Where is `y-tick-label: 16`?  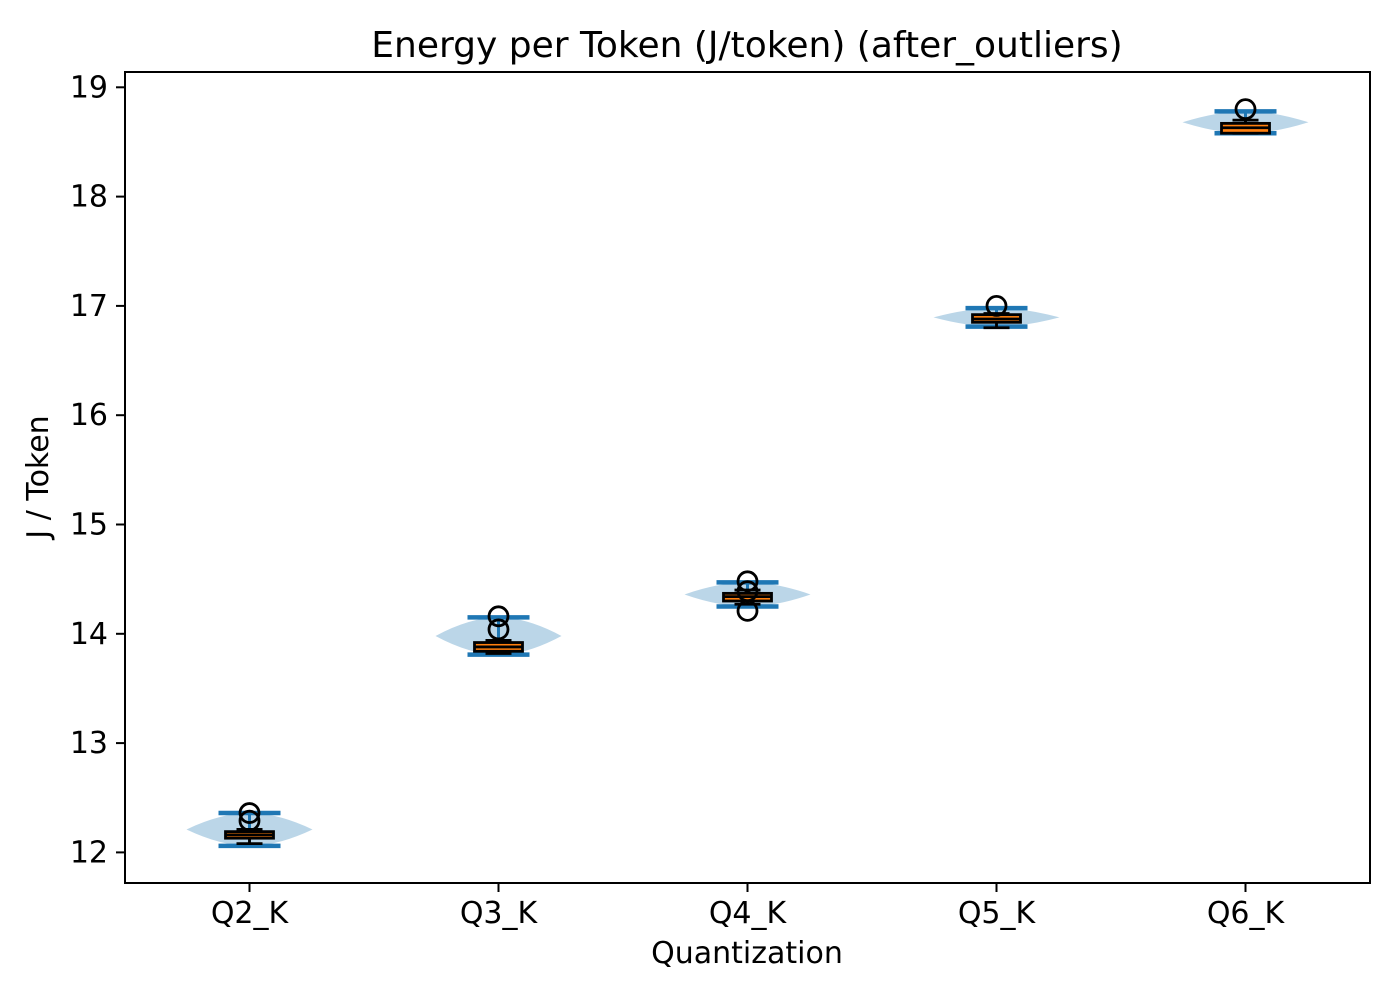 y-tick-label: 16 is located at coordinates (89, 415).